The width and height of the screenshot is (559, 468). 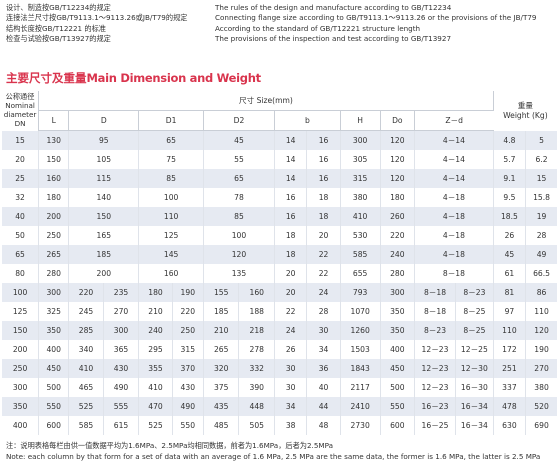 I want to click on table-cell: 295, so click(x=155, y=349).